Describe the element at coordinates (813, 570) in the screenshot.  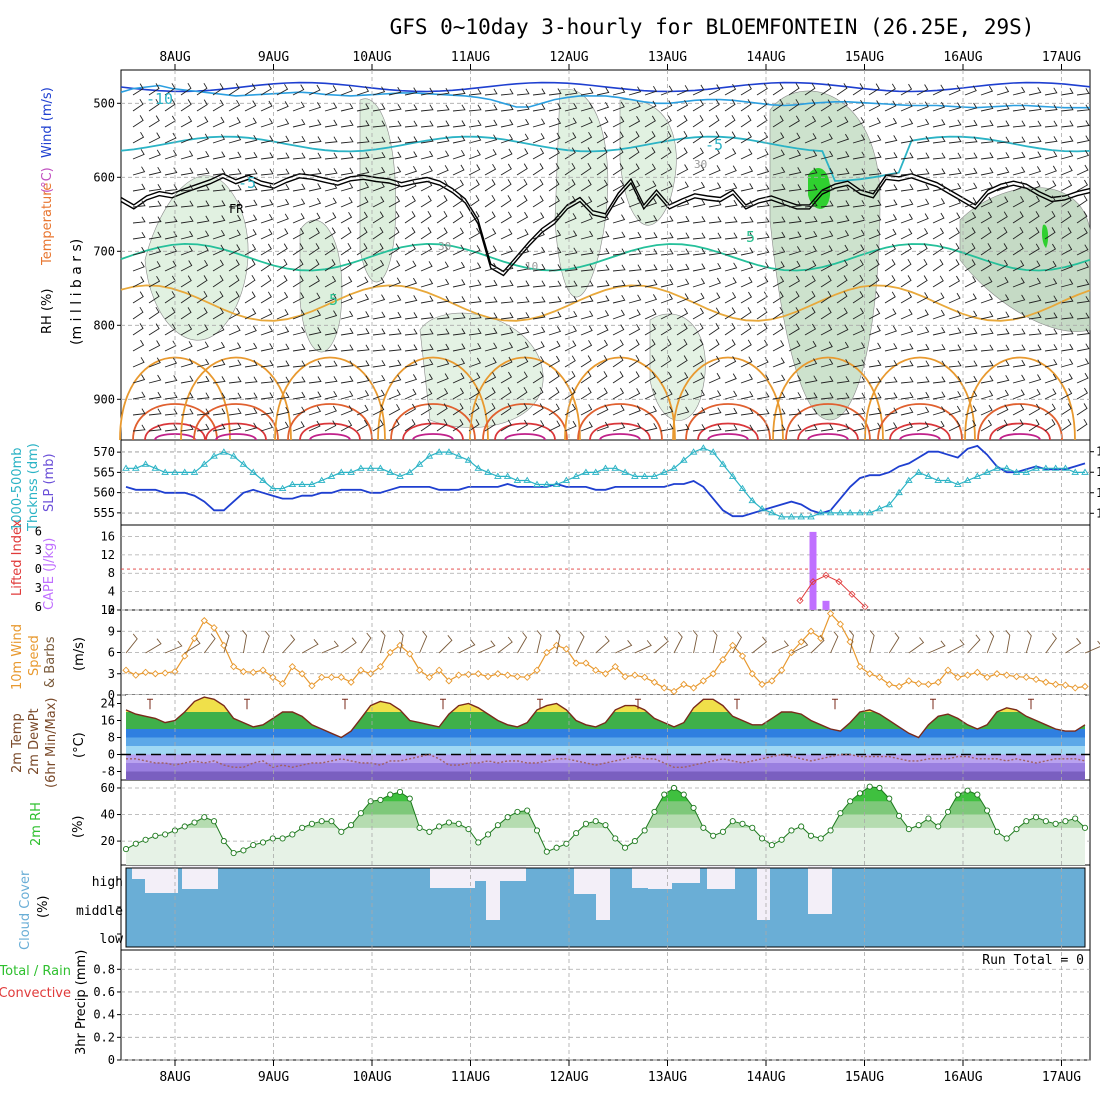
I see `cape-bar` at that location.